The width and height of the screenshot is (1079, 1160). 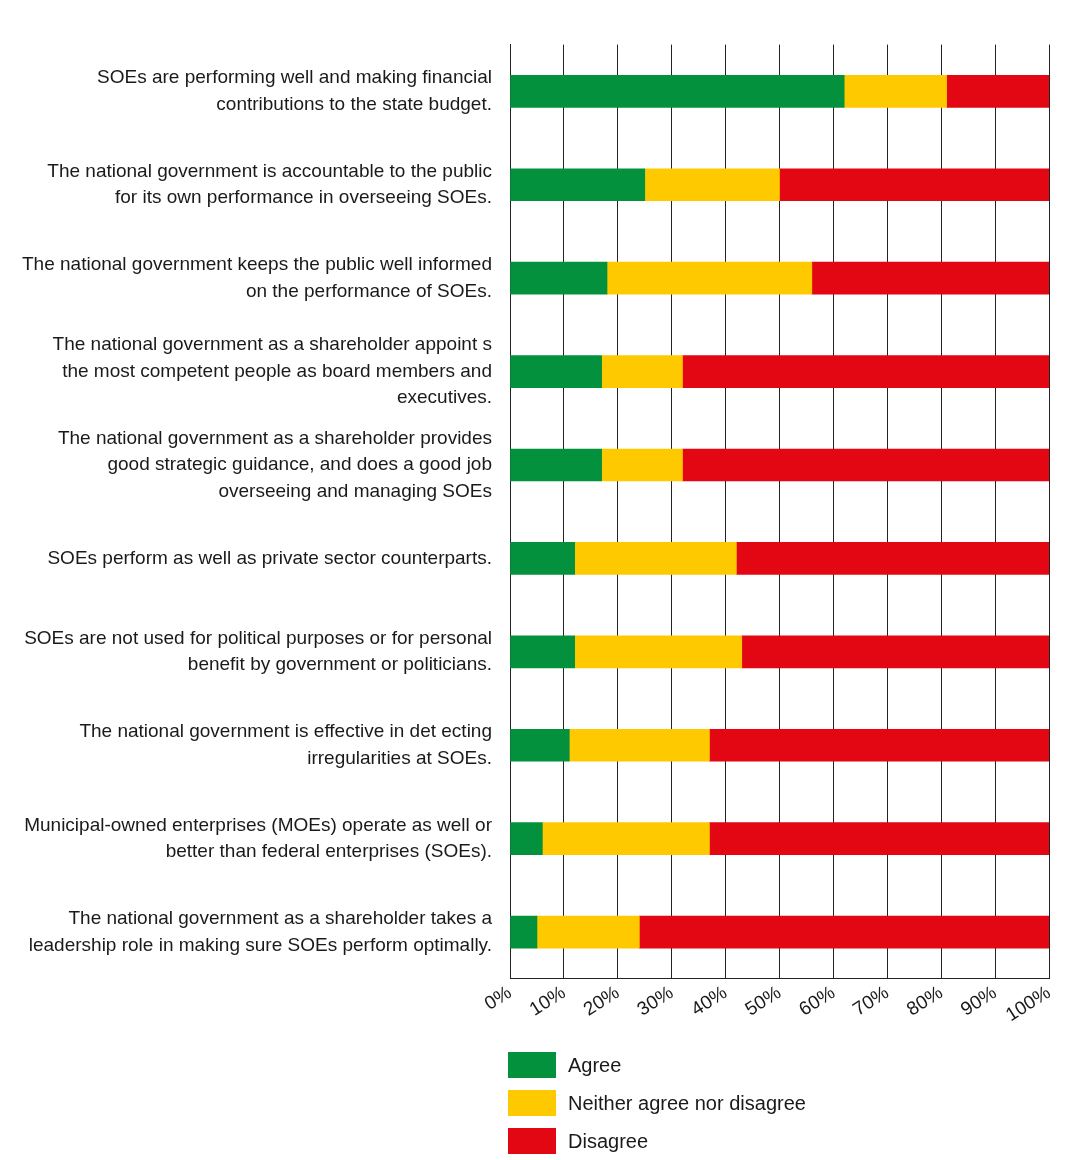 What do you see at coordinates (709, 1000) in the screenshot?
I see `x-tick-label: 40%` at bounding box center [709, 1000].